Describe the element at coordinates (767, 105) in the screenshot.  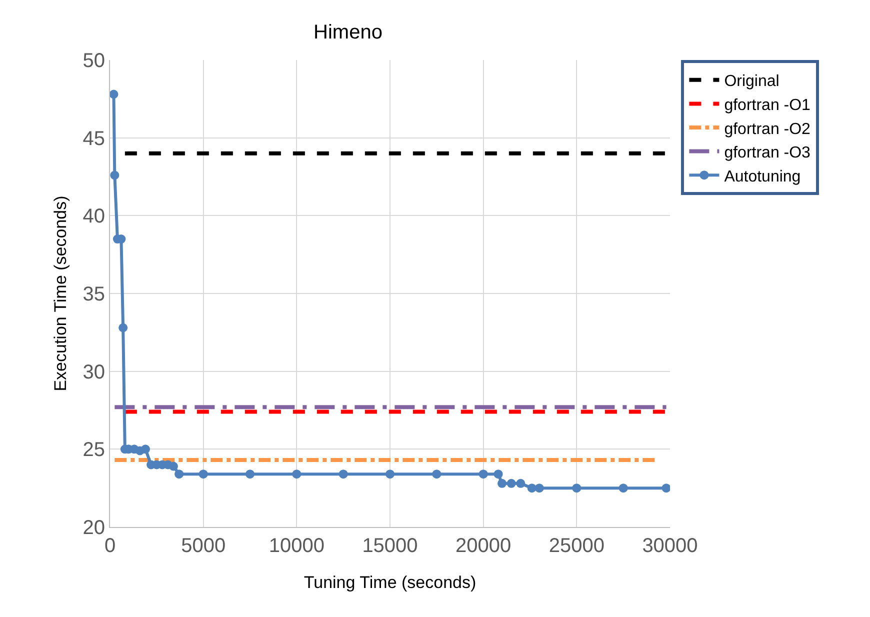
I see `legend-label: gfortran -O1` at that location.